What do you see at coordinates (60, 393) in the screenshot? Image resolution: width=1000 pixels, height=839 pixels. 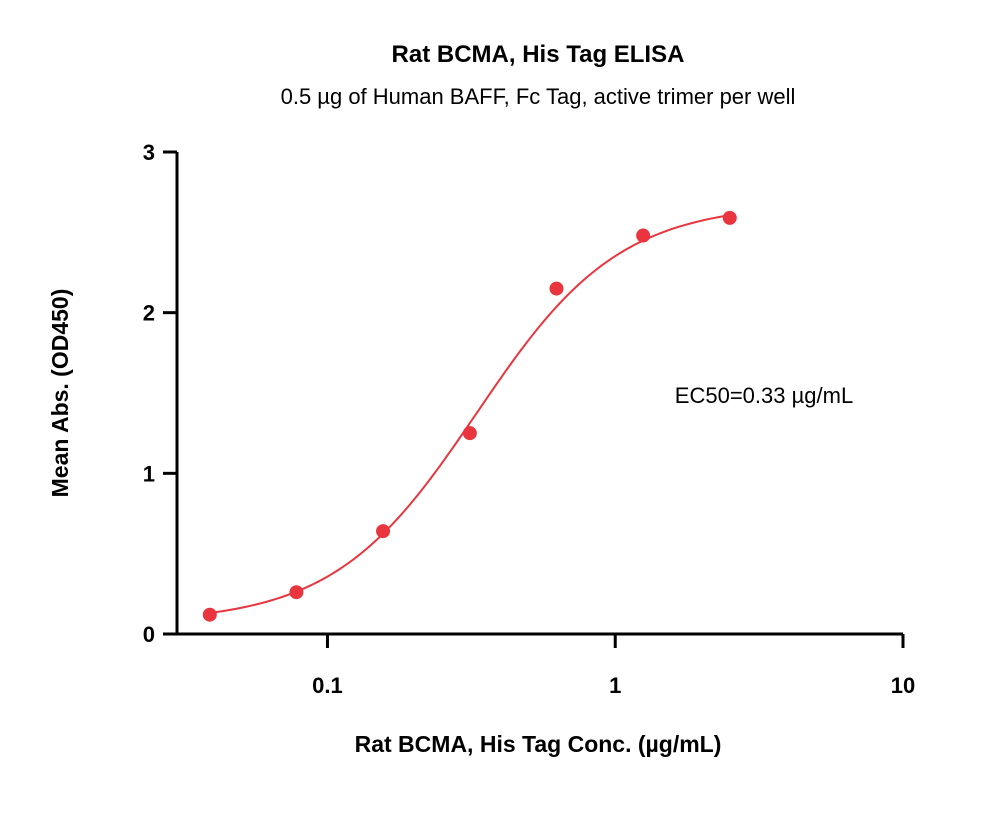 I see `y-axis-label: Mean Abs. (OD450)` at bounding box center [60, 393].